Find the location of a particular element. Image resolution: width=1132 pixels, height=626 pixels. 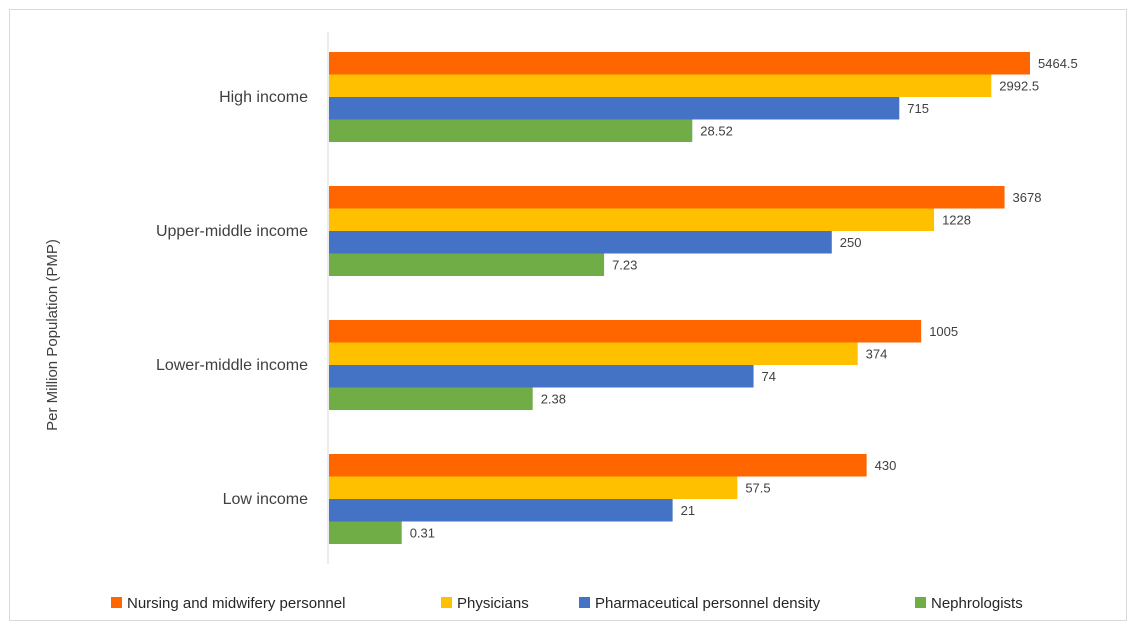

category-label-lower-middle-income: Lower-middle income is located at coordinates (232, 365).